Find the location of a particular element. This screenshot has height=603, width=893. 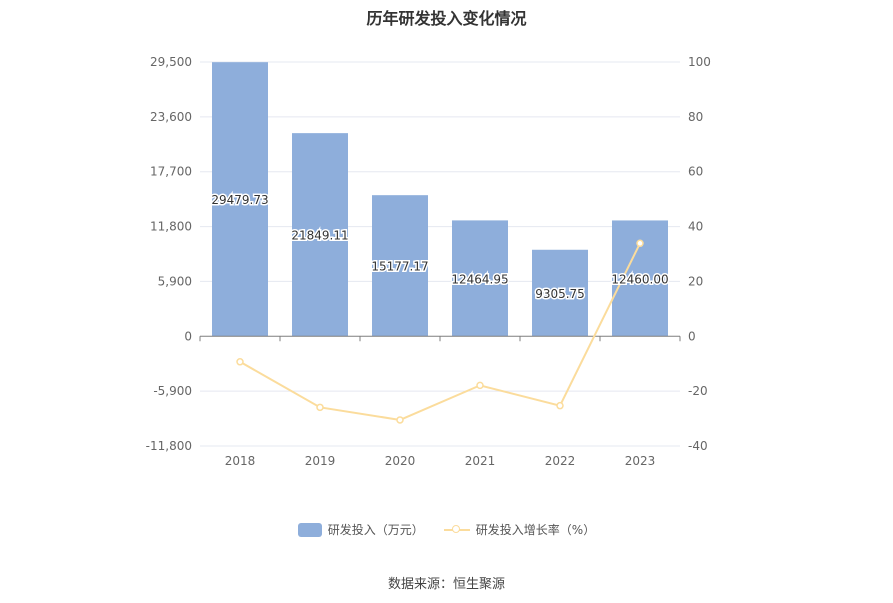

bar-value-label: 12464.95 is located at coordinates (479, 279).